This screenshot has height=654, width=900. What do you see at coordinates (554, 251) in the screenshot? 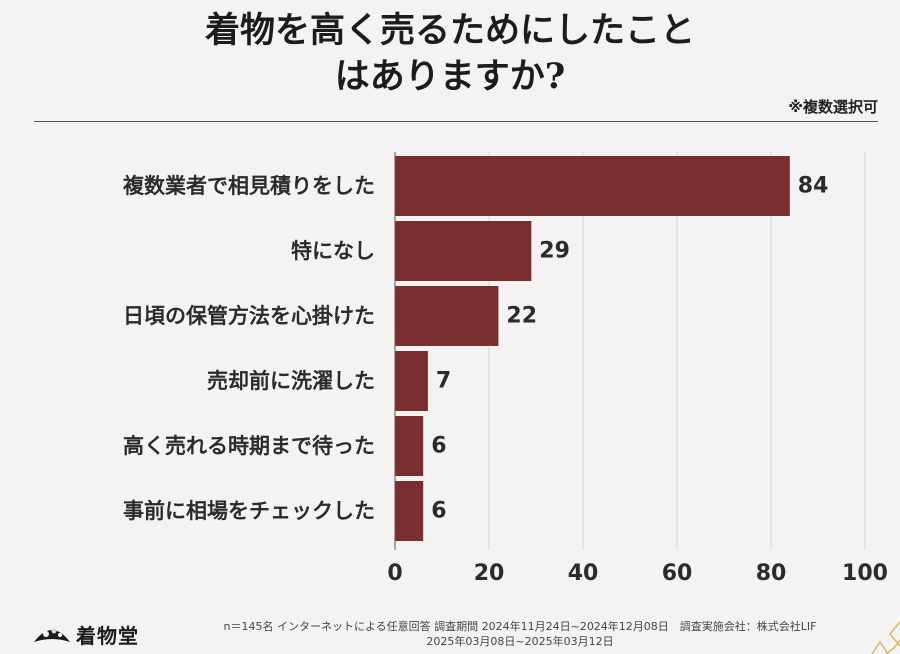
I see `value-label-1: 29` at bounding box center [554, 251].